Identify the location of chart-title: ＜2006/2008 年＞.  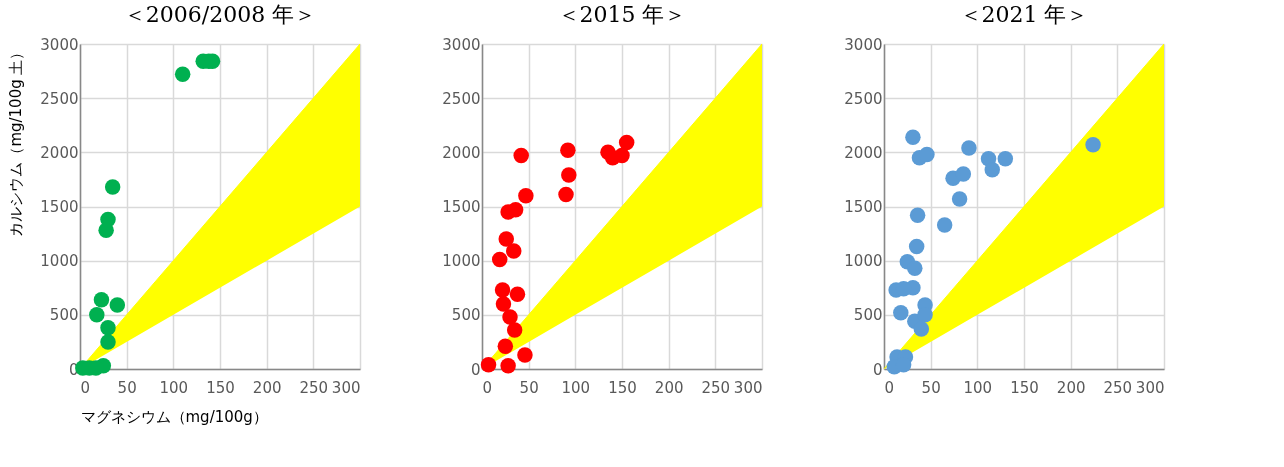
(220, 14).